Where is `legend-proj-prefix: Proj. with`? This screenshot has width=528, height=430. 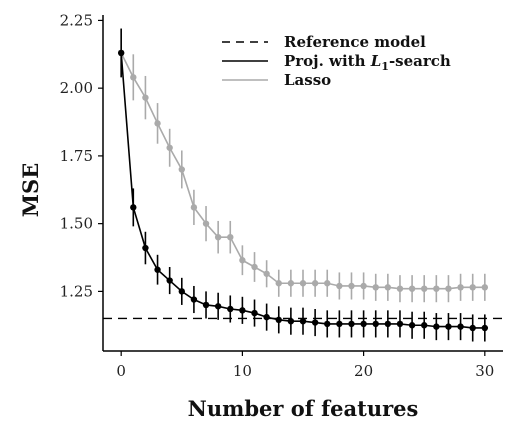 legend-proj-prefix: Proj. with is located at coordinates (327, 61).